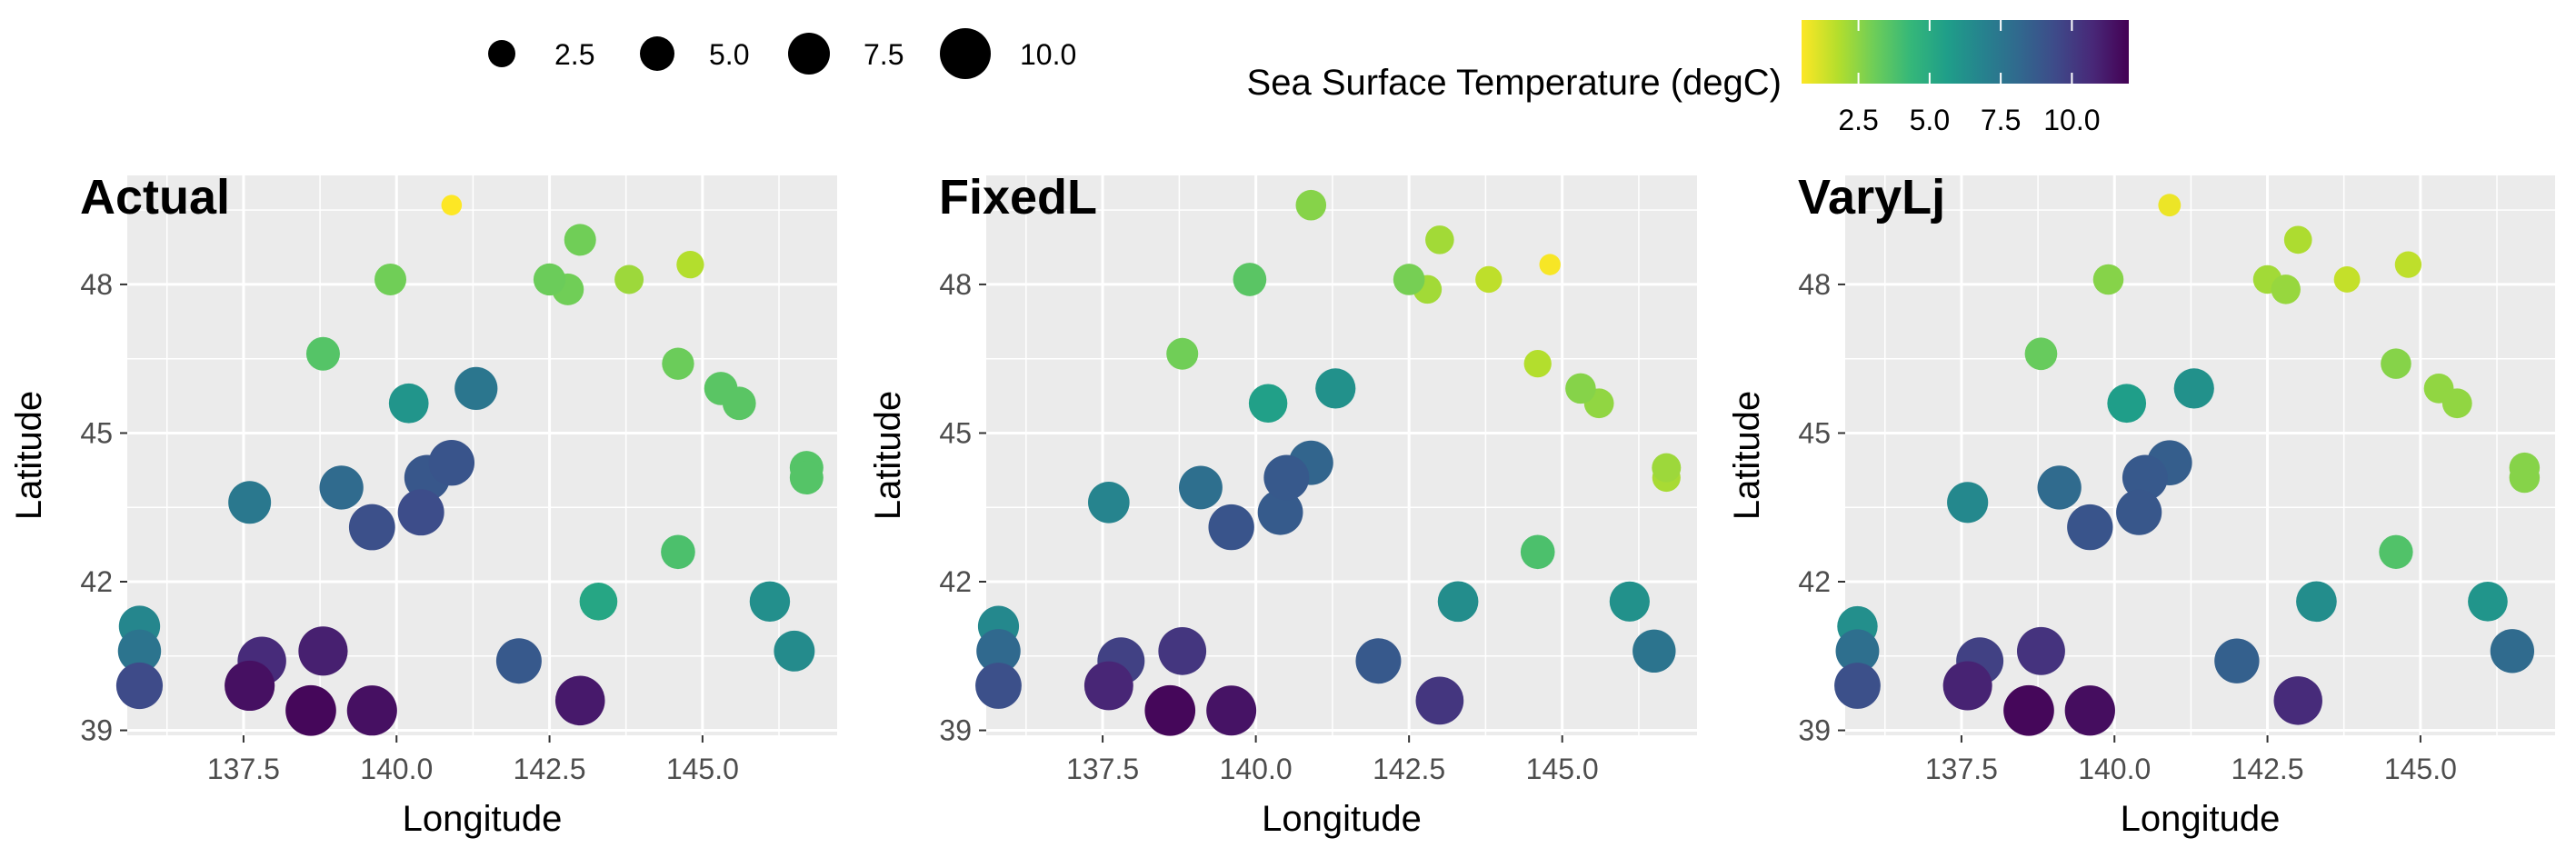 The width and height of the screenshot is (2576, 858). Describe the element at coordinates (2071, 120) in the screenshot. I see `color-legend-label: 10.0` at that location.